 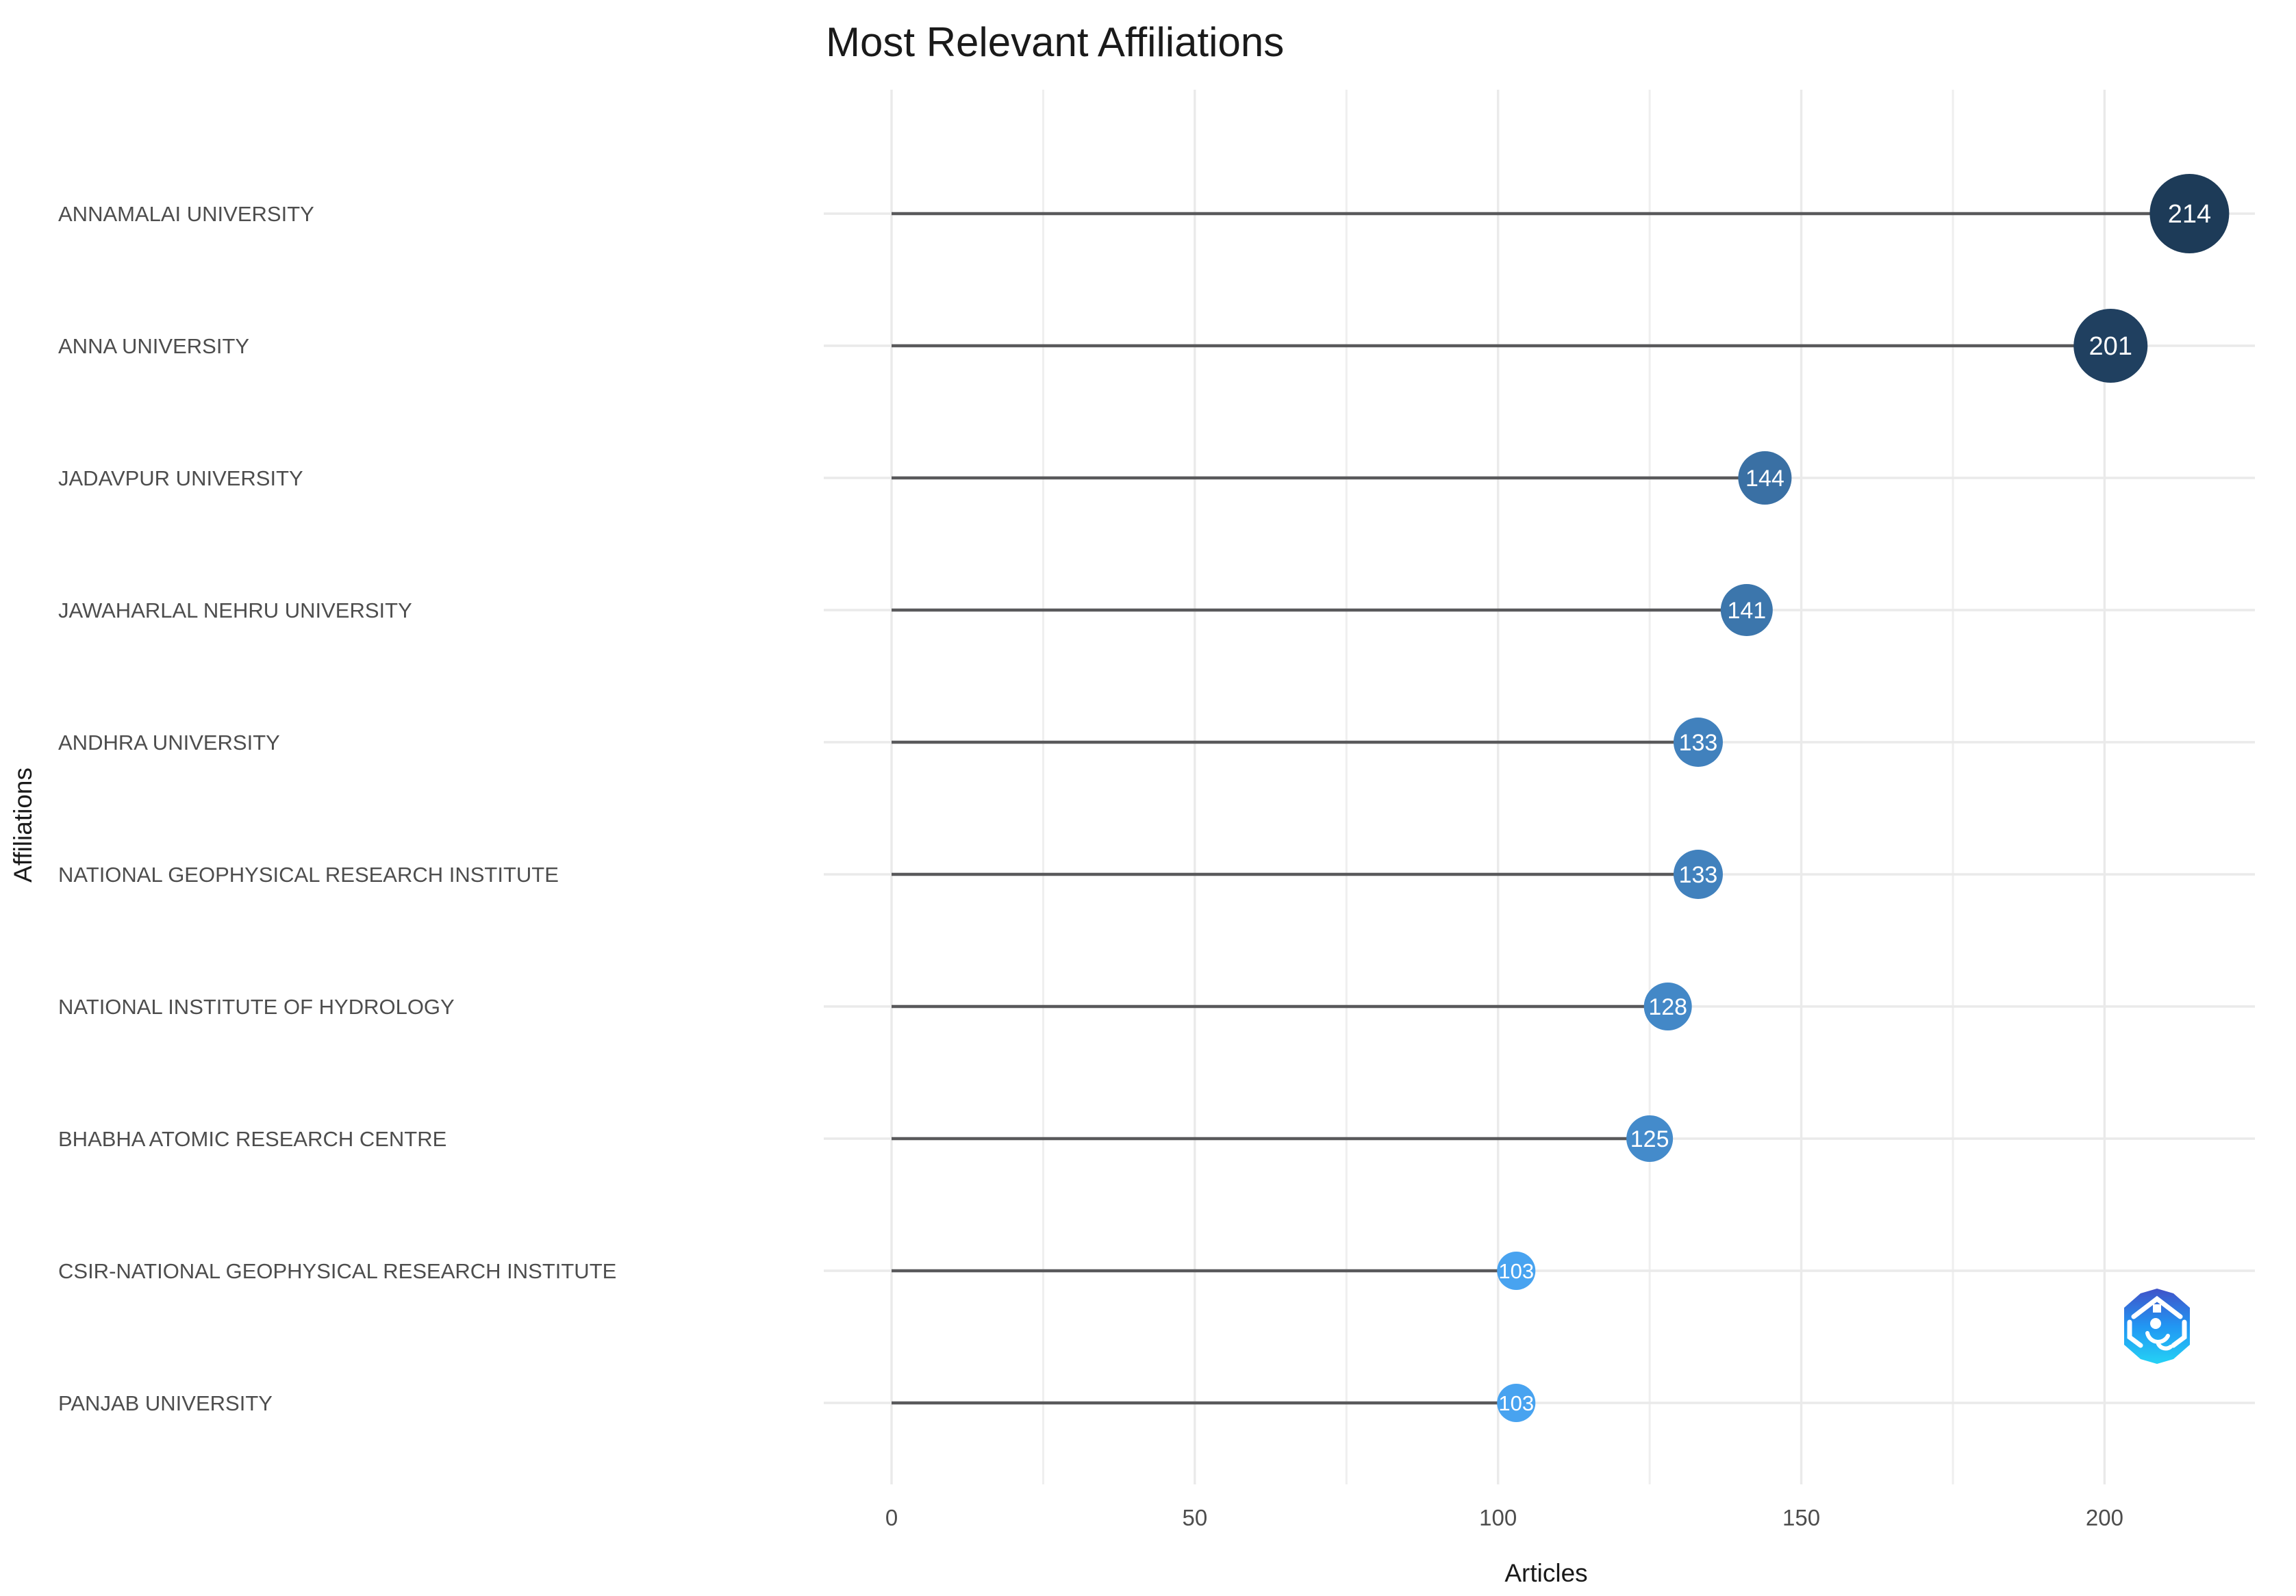 What do you see at coordinates (1801, 1517) in the screenshot?
I see `x-tick-label: 150` at bounding box center [1801, 1517].